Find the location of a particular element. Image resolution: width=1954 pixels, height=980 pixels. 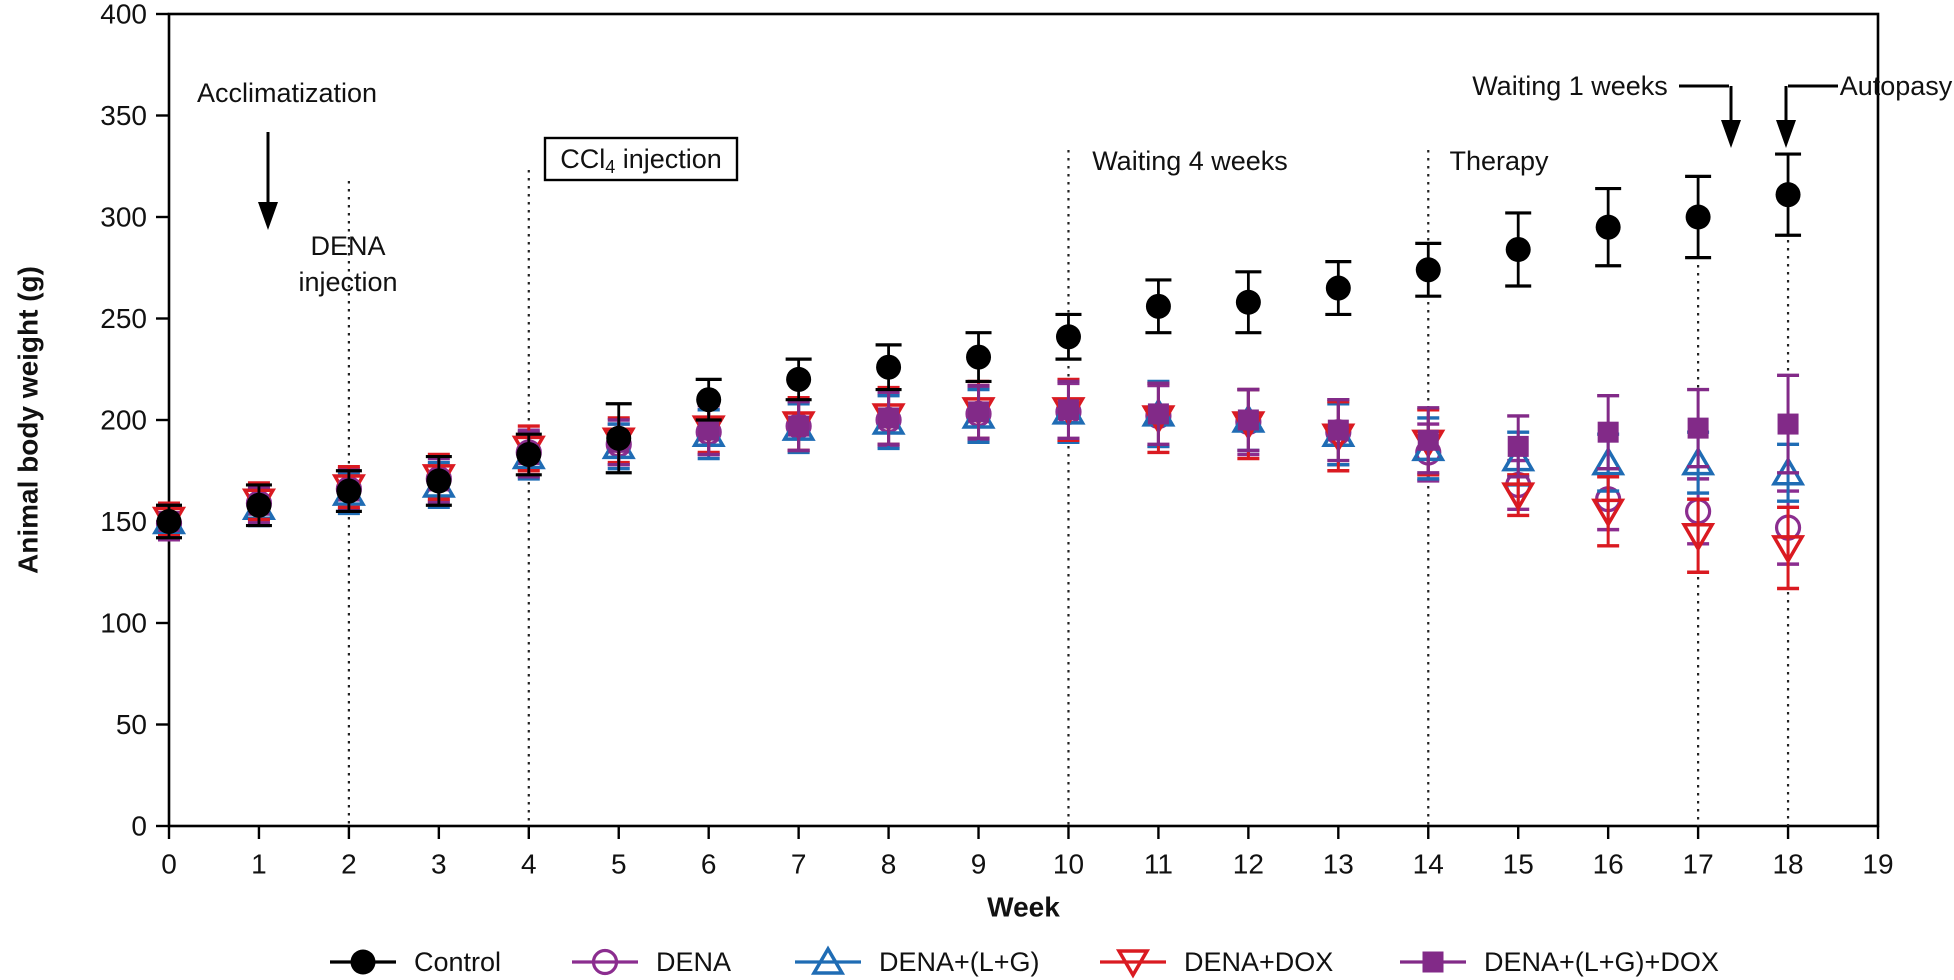

x-tick-label: 12 is located at coordinates (1248, 864).